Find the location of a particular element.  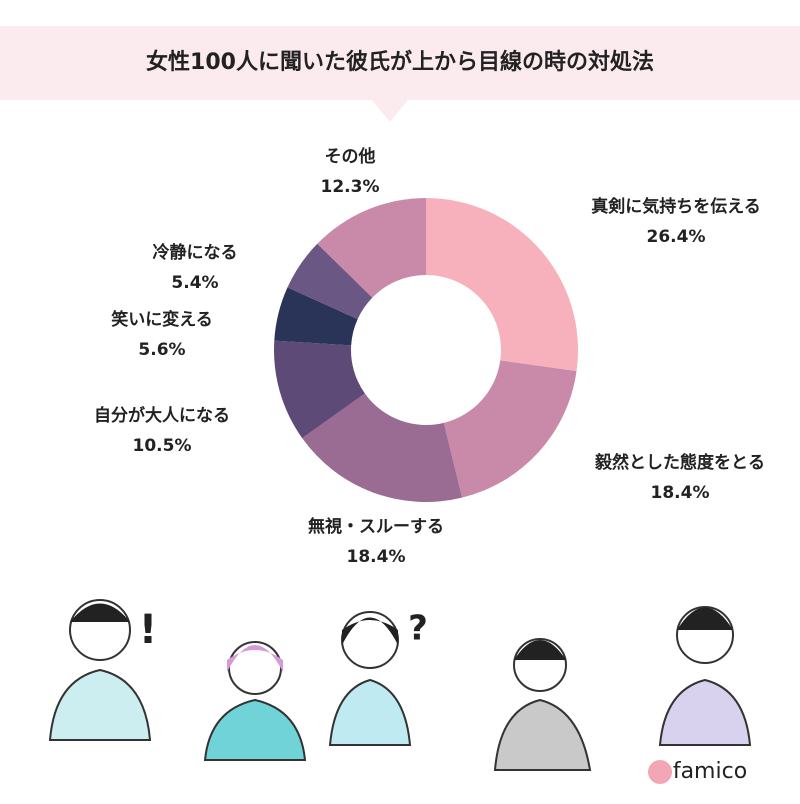

slice-label: 無視・スルーする is located at coordinates (376, 526).